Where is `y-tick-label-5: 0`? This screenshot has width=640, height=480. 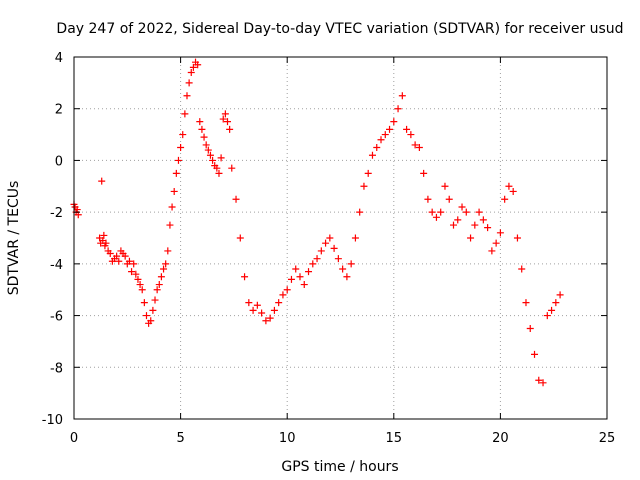
y-tick-label-5: 0 is located at coordinates (59, 161).